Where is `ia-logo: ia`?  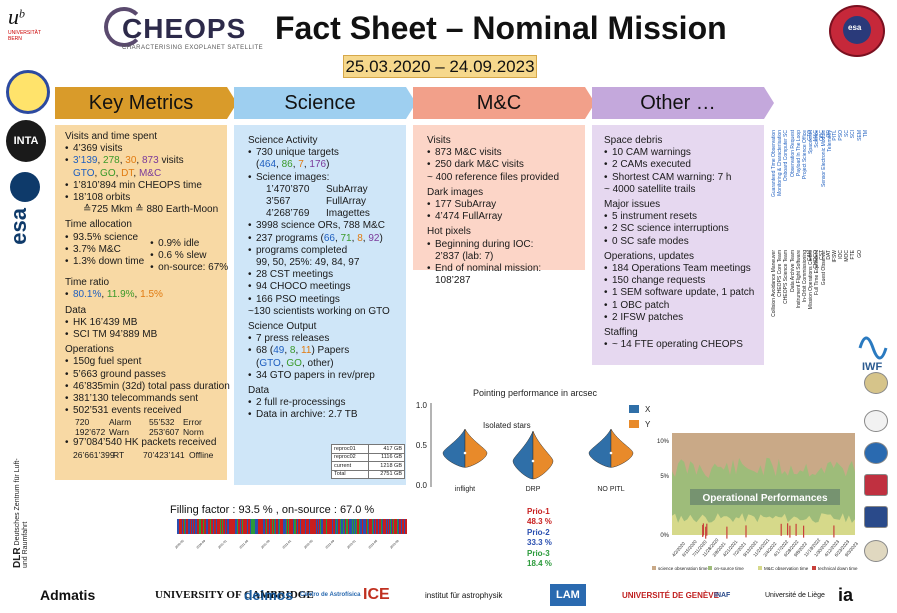 ia-logo: ia is located at coordinates (846, 594).